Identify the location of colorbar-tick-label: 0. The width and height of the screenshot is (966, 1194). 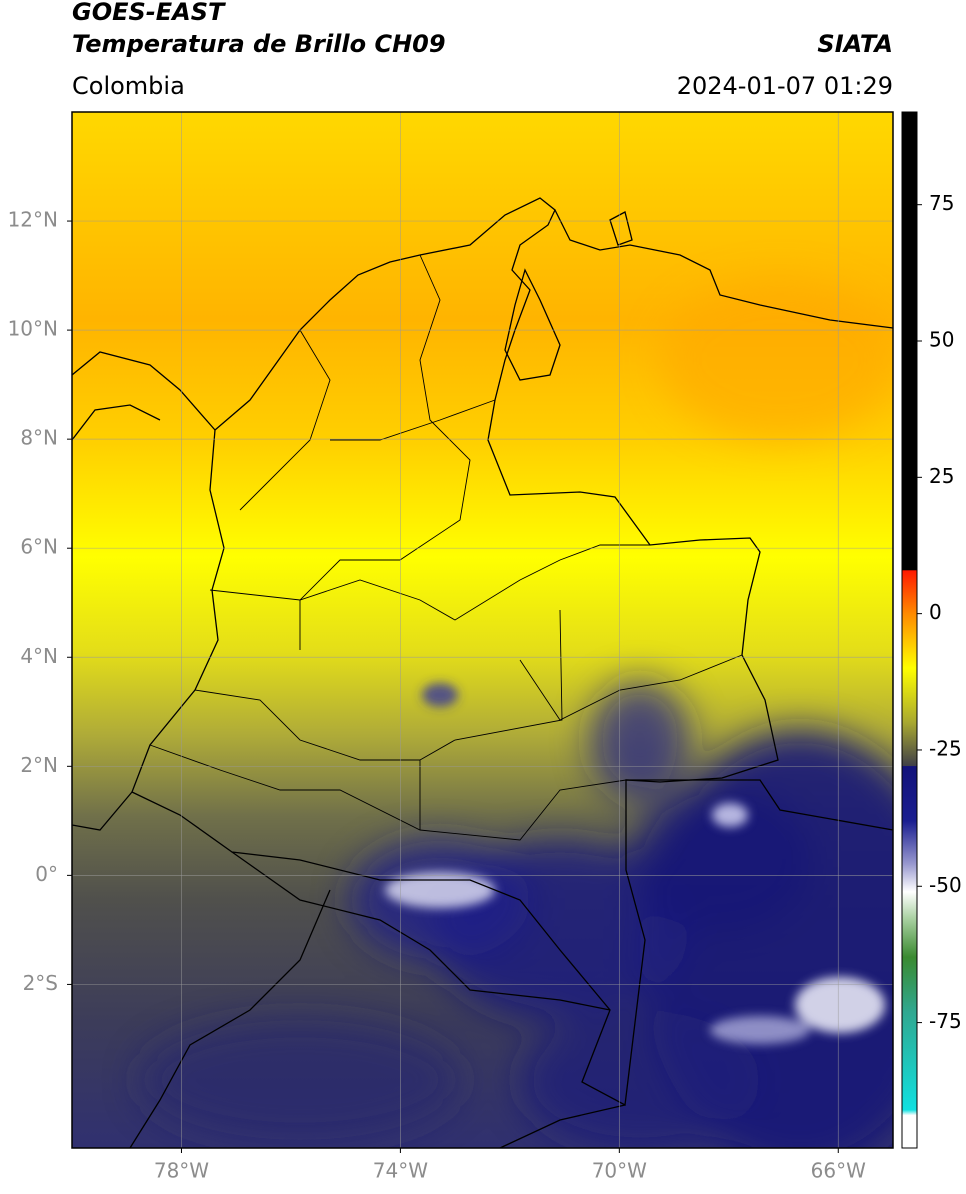
(935, 612).